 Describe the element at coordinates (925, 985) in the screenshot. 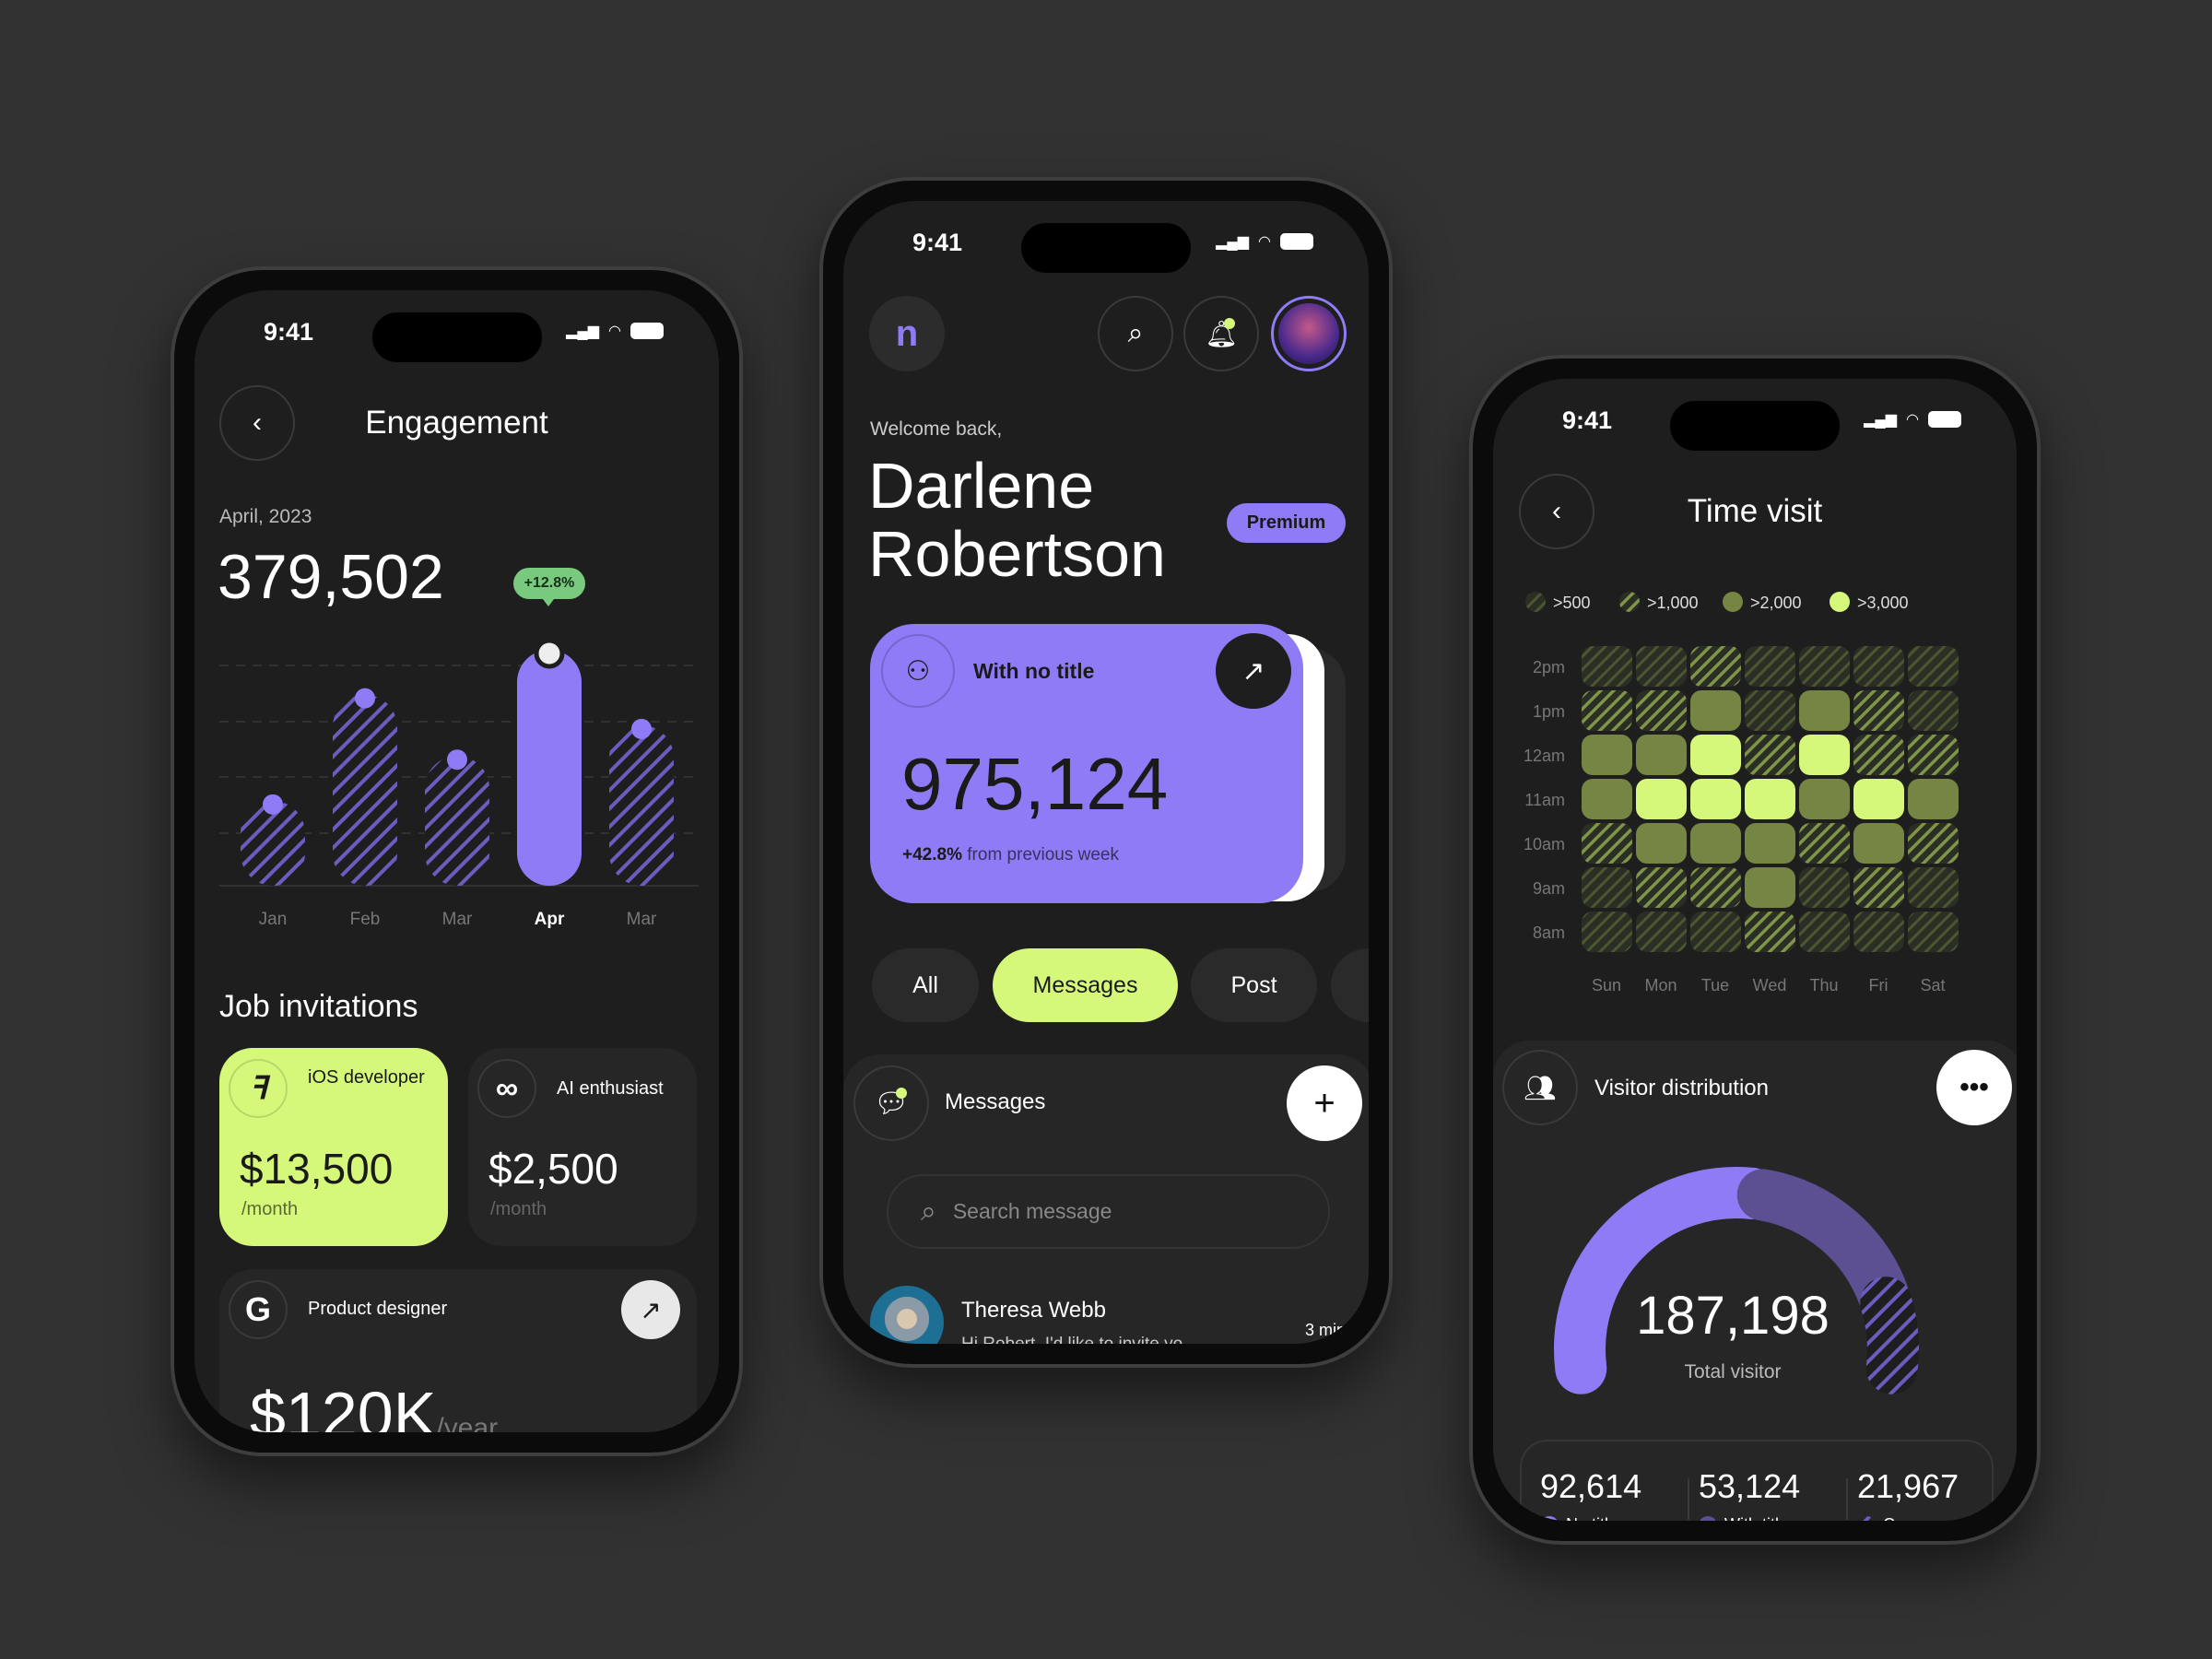

I see `tab-all: All` at that location.